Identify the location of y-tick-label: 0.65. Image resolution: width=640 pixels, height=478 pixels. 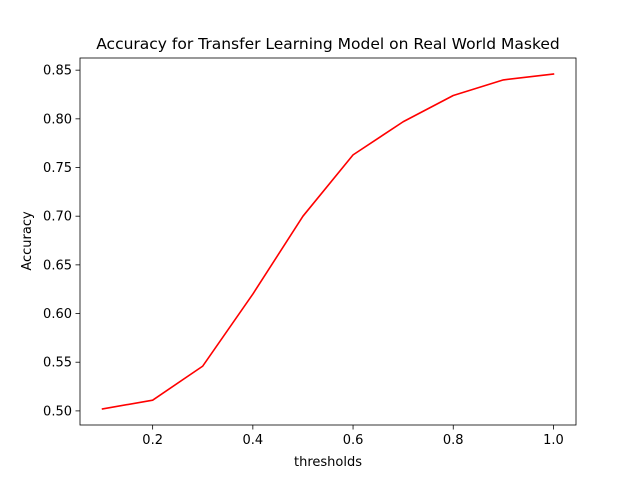
(57, 265).